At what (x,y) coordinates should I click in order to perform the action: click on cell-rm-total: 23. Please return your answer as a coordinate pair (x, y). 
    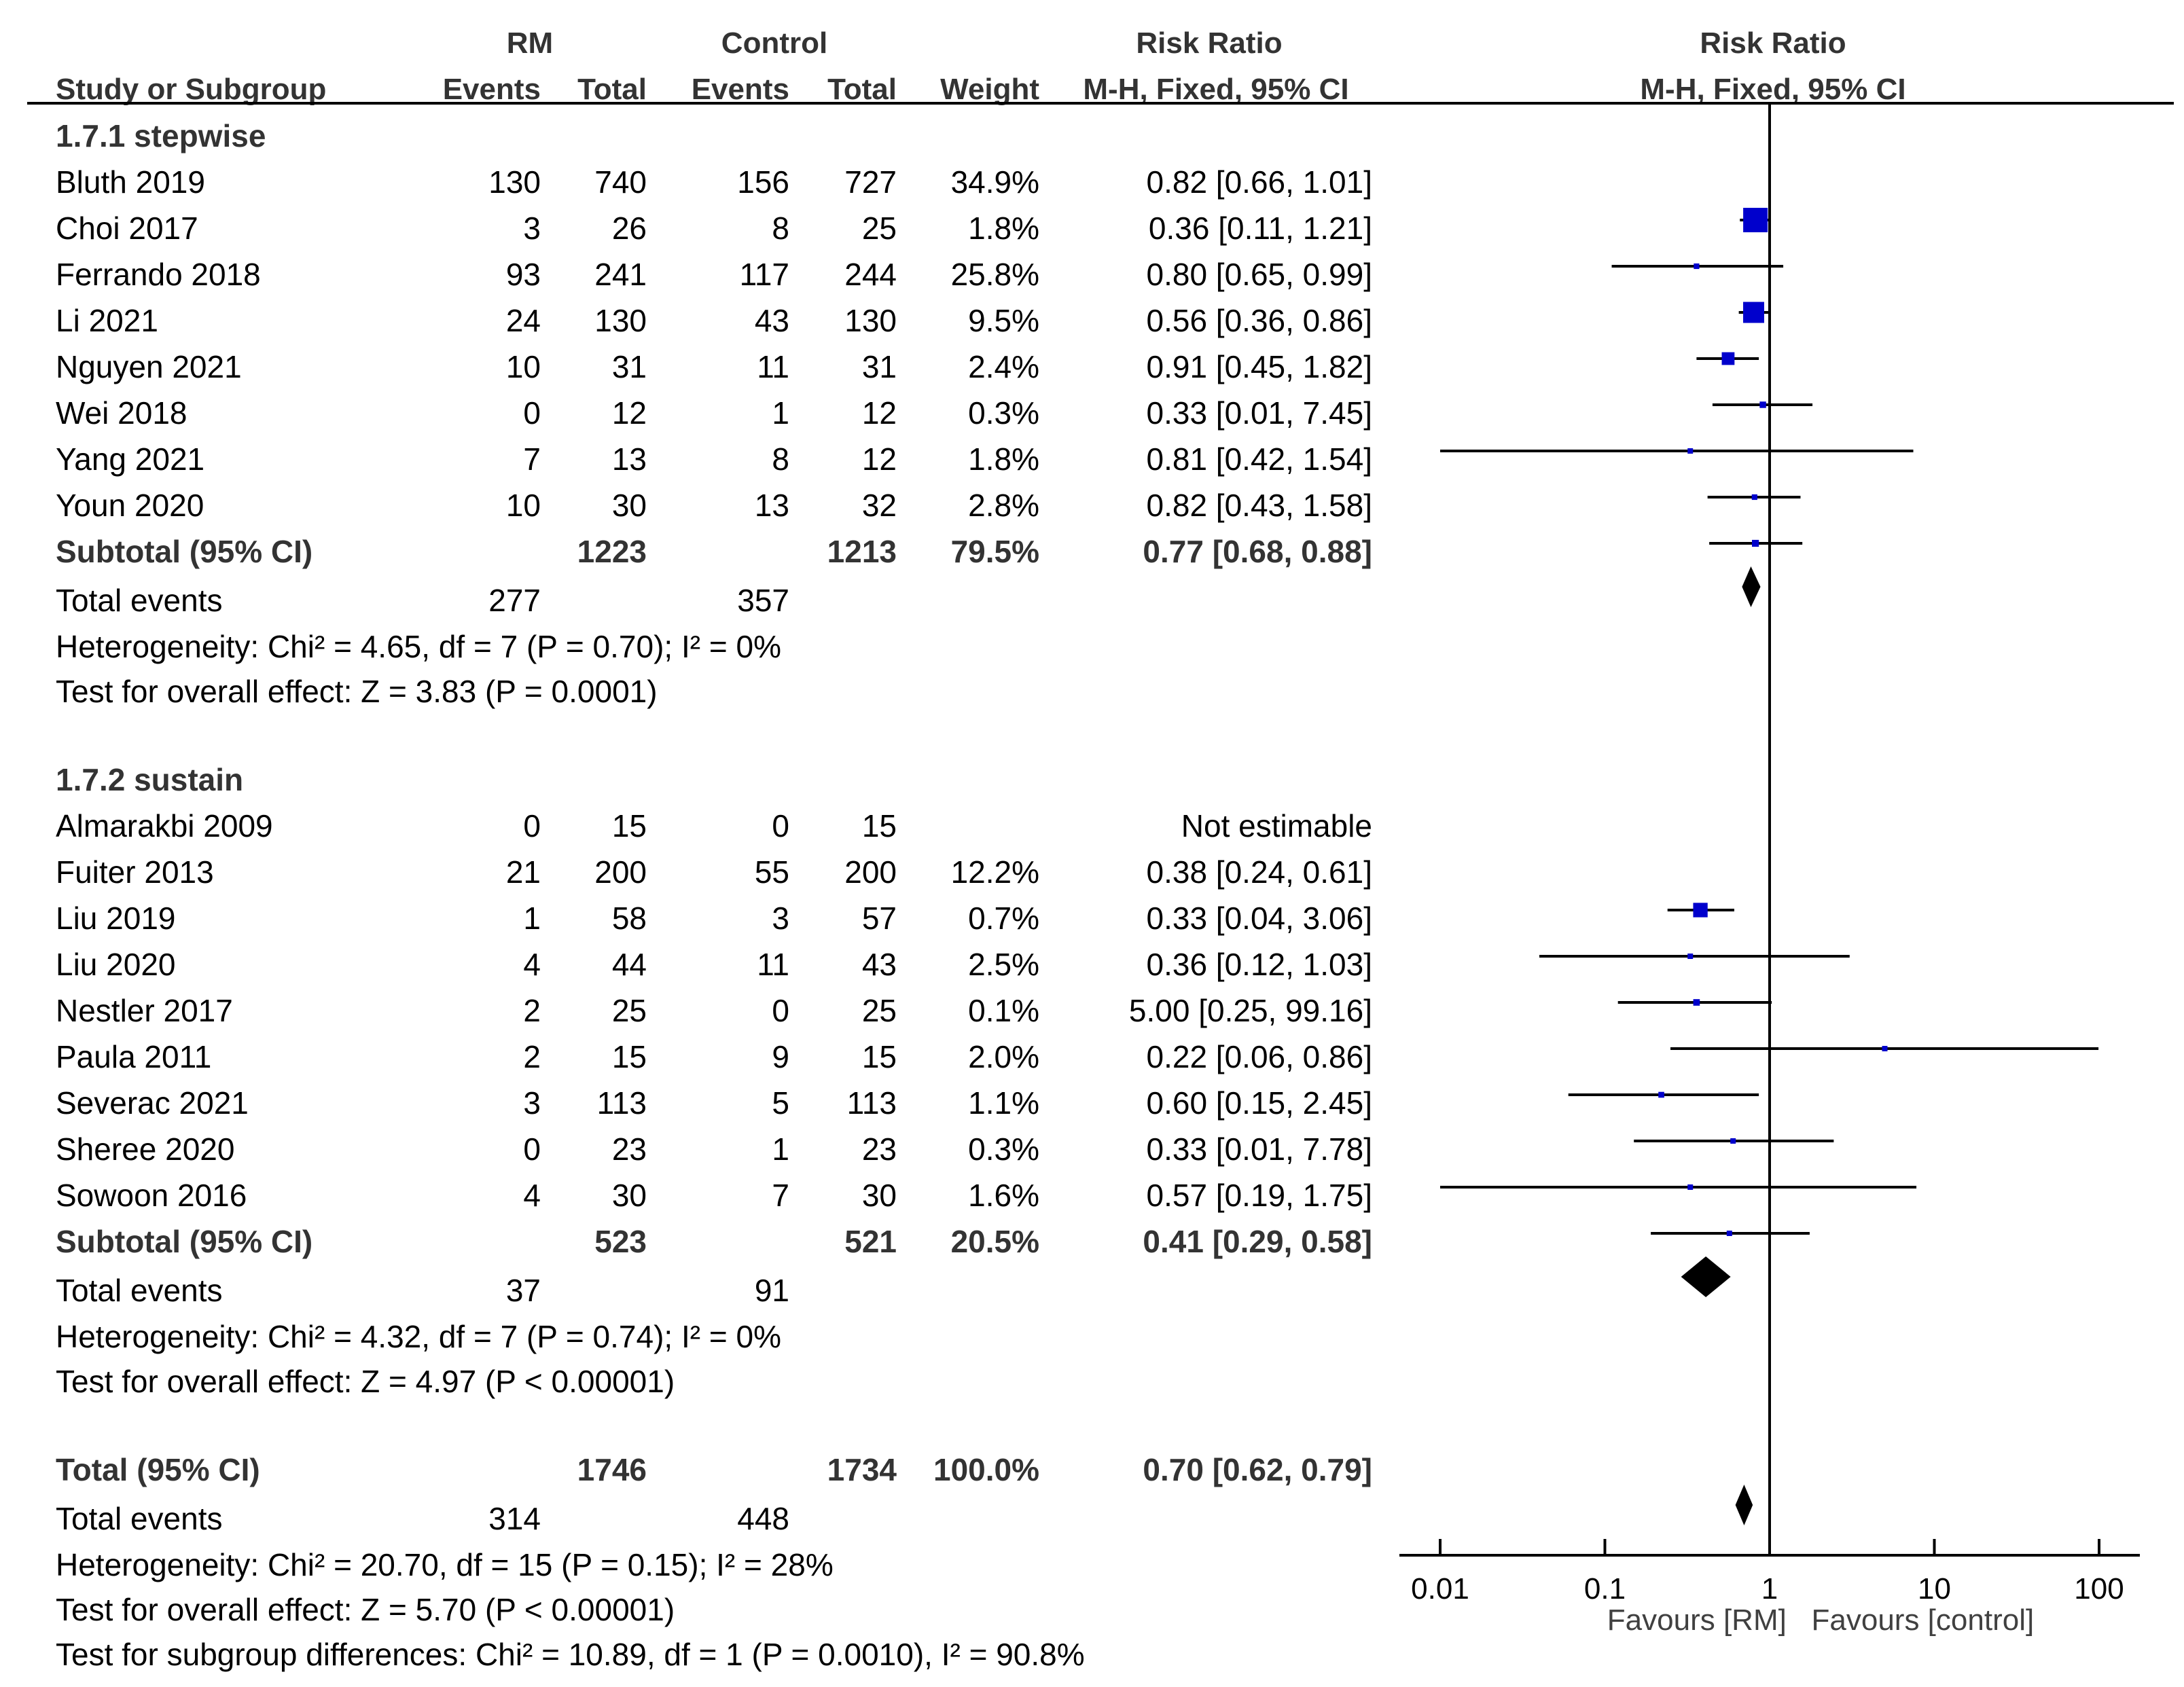
    Looking at the image, I should click on (629, 1149).